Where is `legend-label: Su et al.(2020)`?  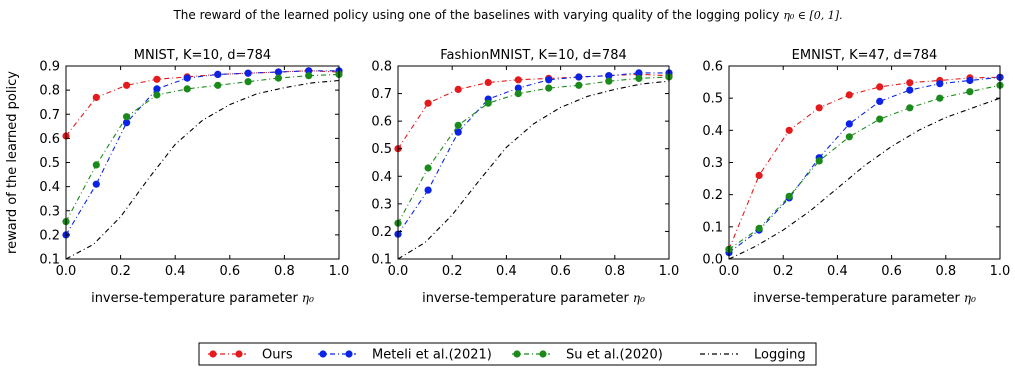
legend-label: Su et al.(2020) is located at coordinates (614, 355).